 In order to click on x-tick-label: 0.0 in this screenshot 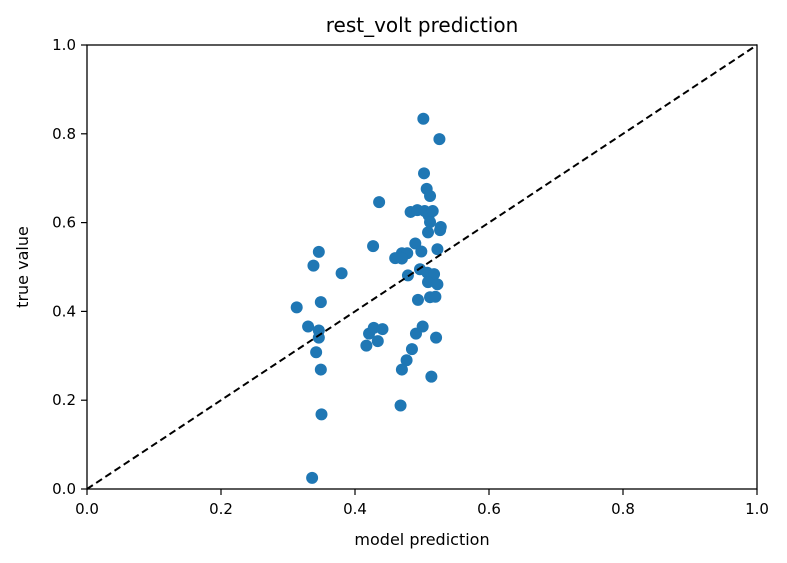, I will do `click(87, 509)`.